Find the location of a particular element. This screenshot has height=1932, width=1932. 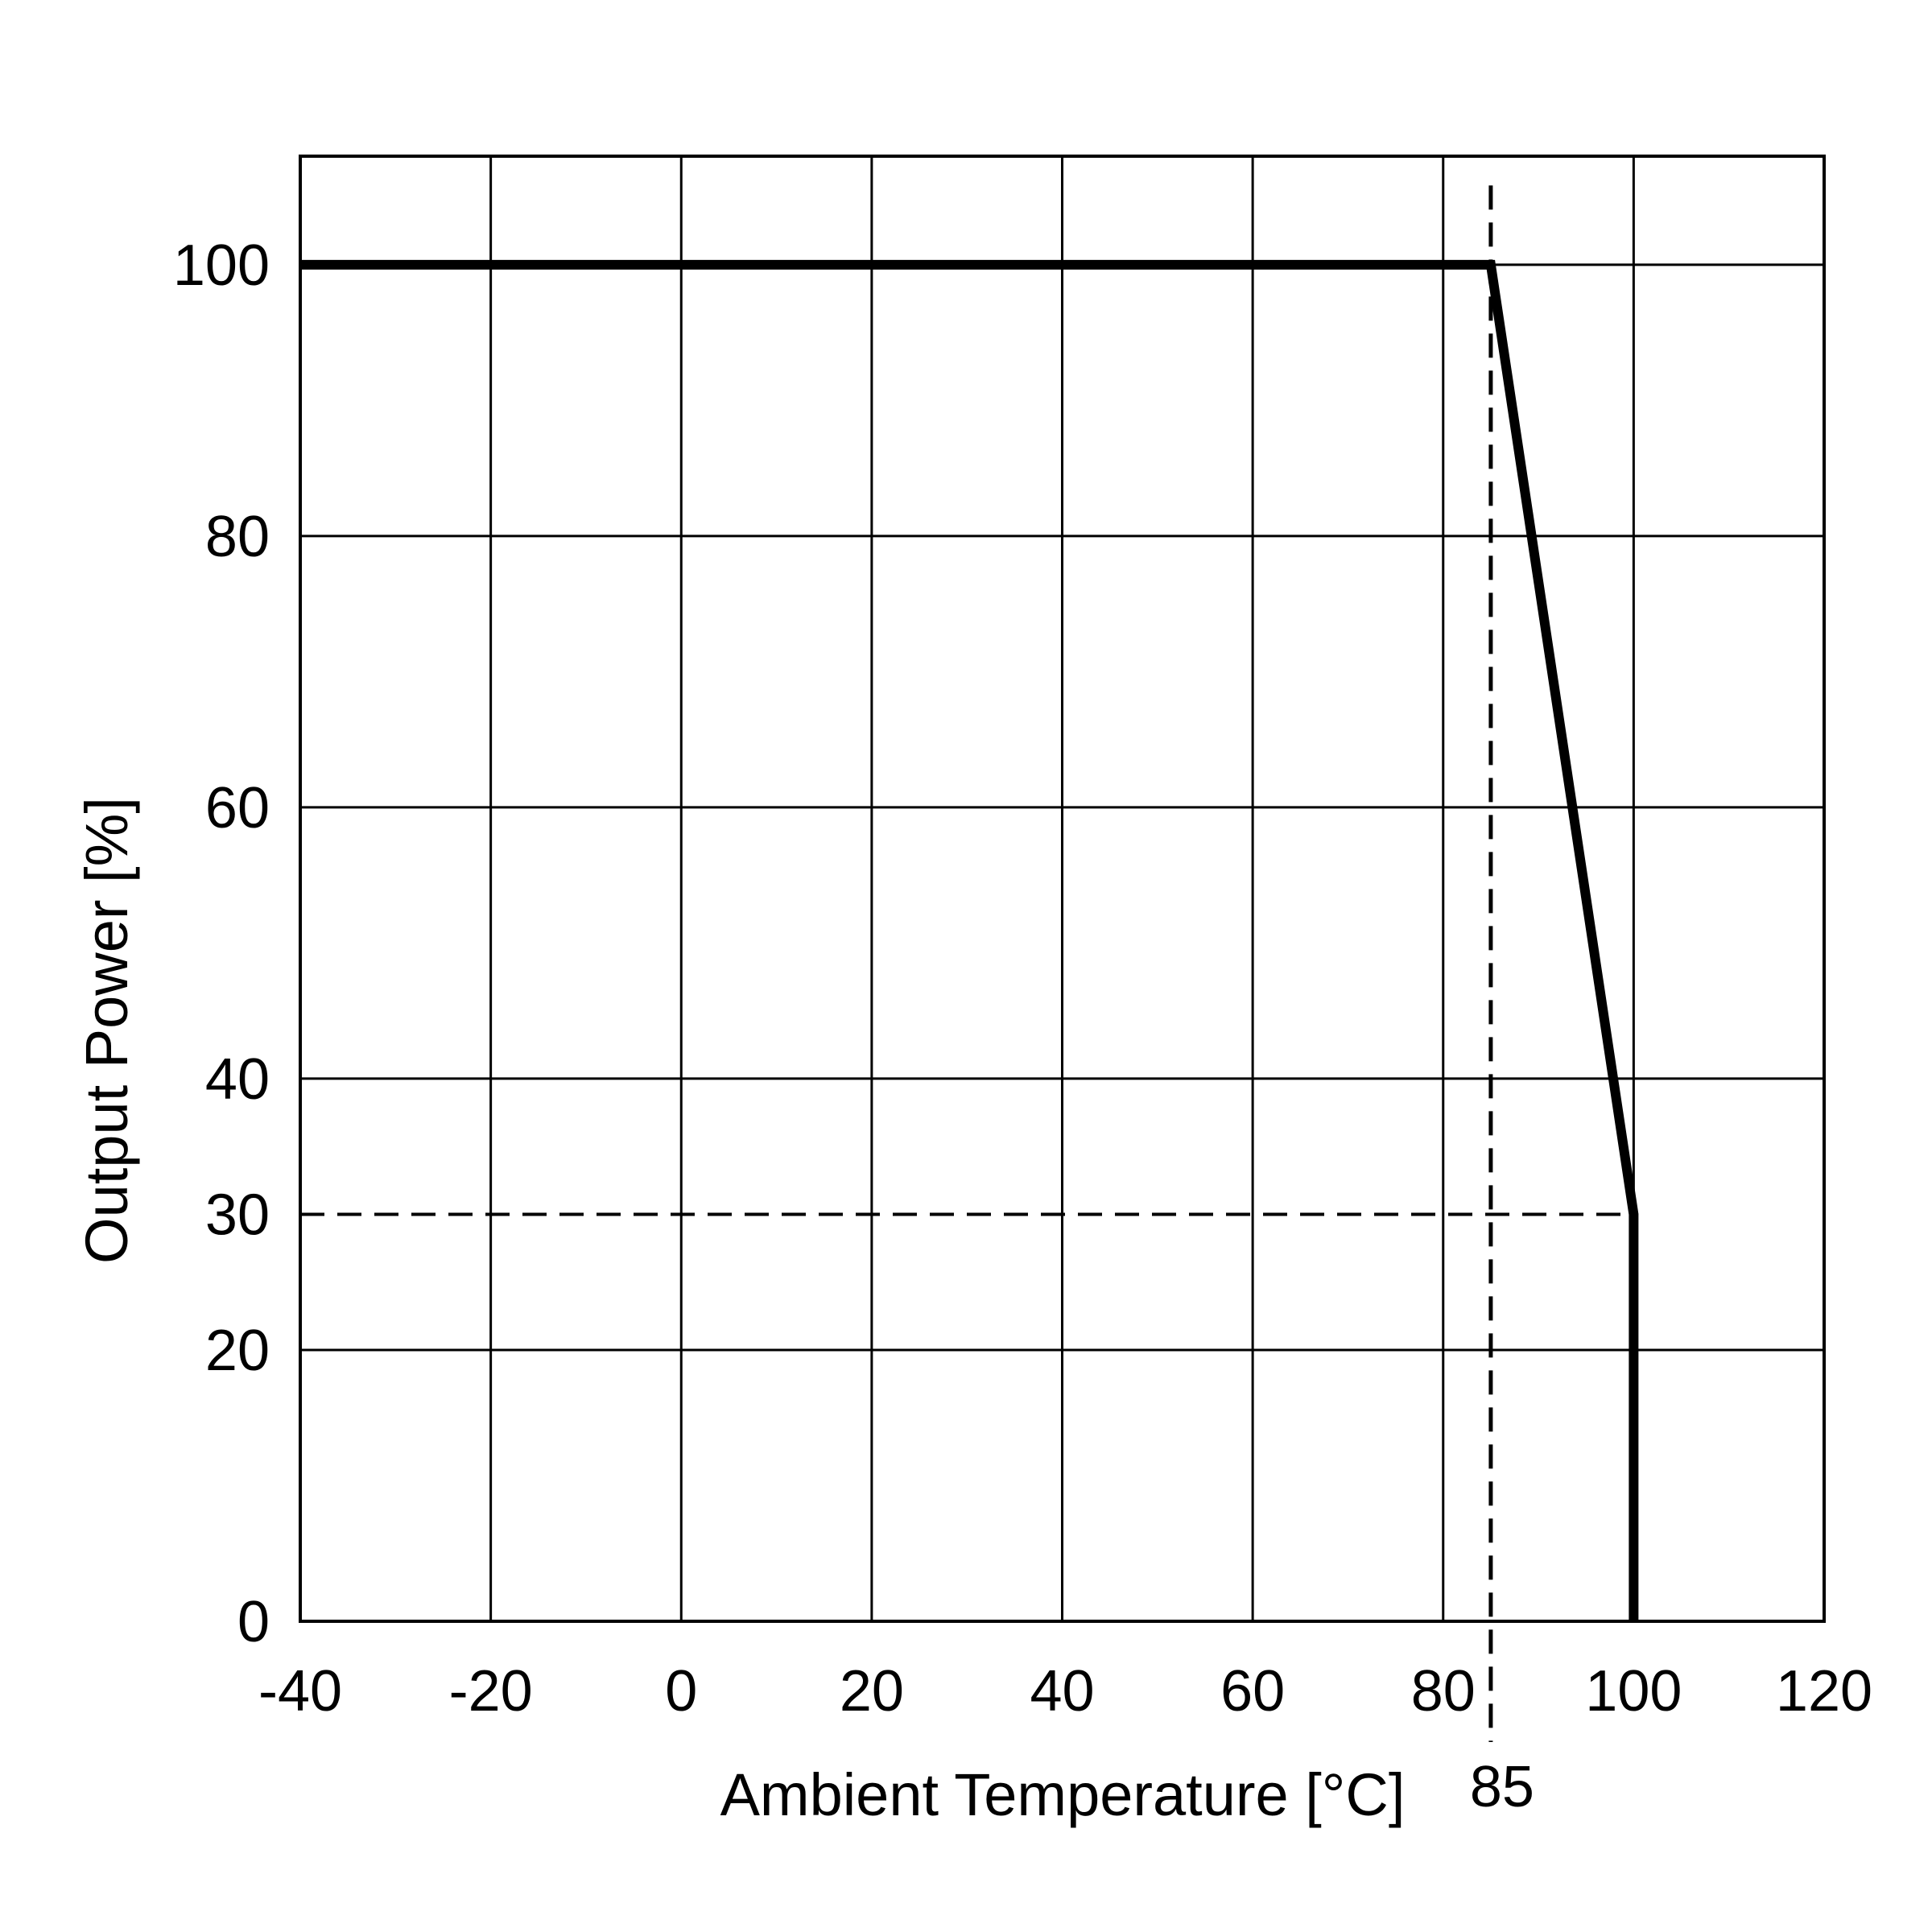

x-axis-label: Ambient Temperature [°C] is located at coordinates (1063, 1794).